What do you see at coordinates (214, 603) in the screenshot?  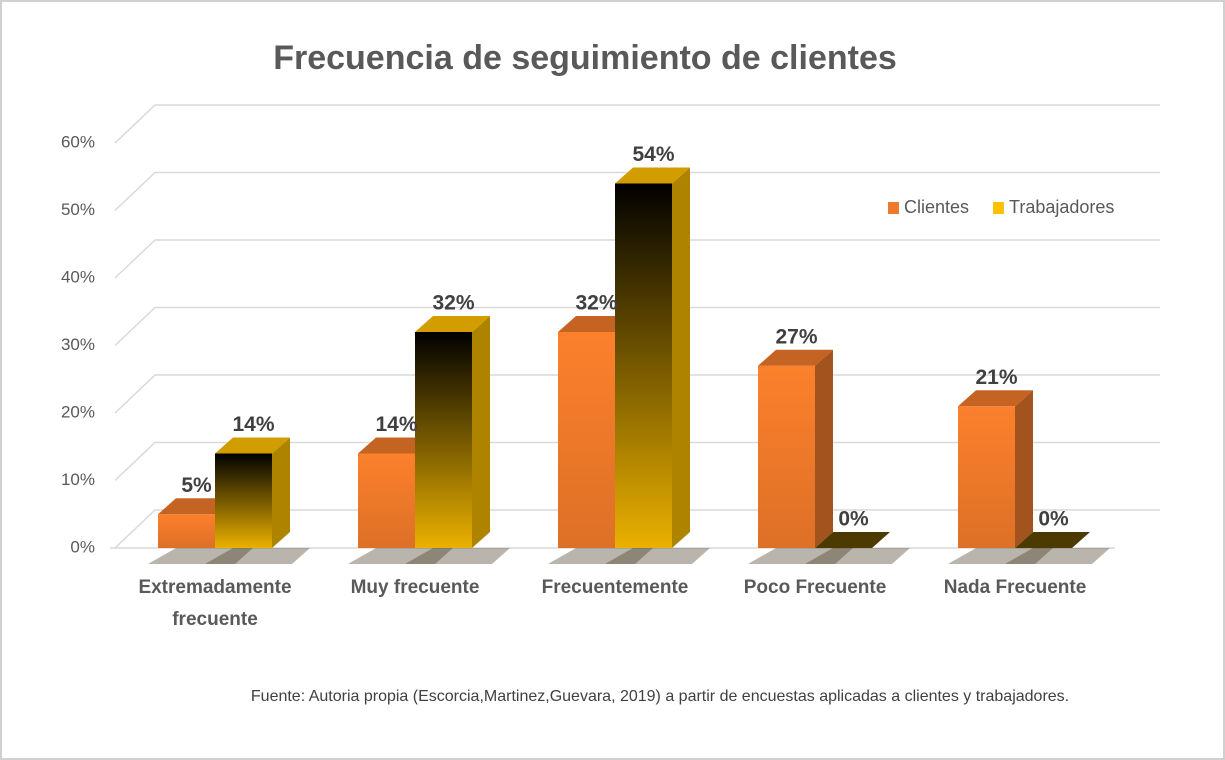 I see `x-tick-label: Extremadamente frecuente` at bounding box center [214, 603].